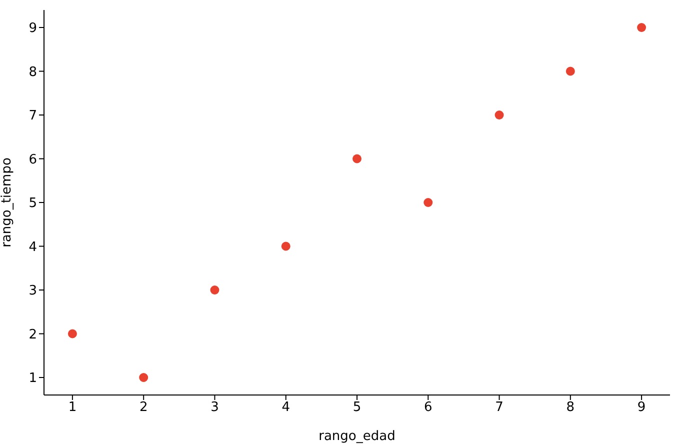  I want to click on x-axis-title: rango_edad, so click(357, 436).